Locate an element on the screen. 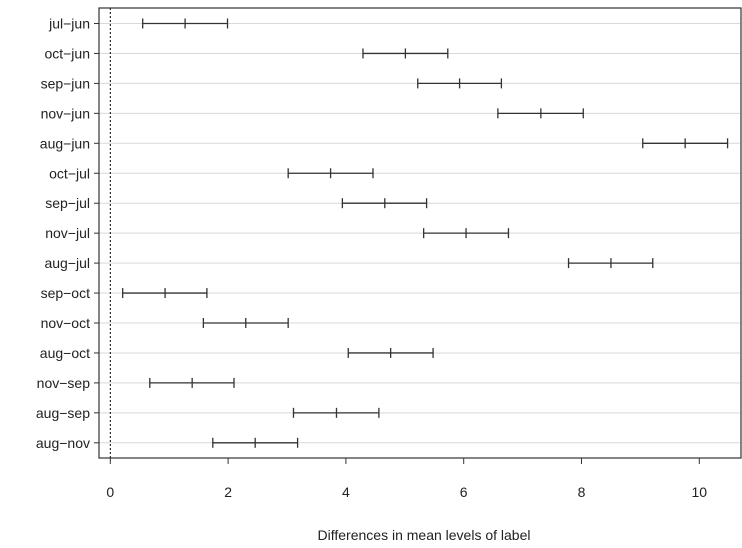 The width and height of the screenshot is (742, 548). x-tick-label: 10 is located at coordinates (700, 492).